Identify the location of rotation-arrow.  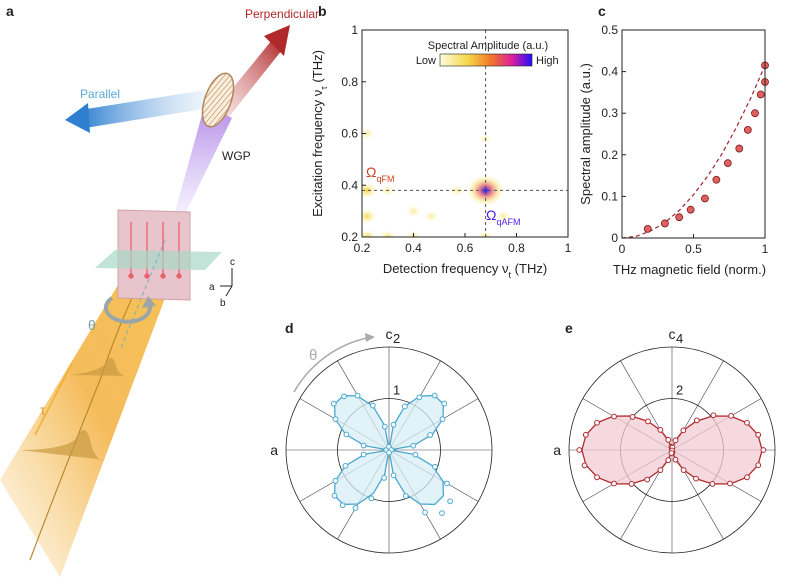
(127, 310).